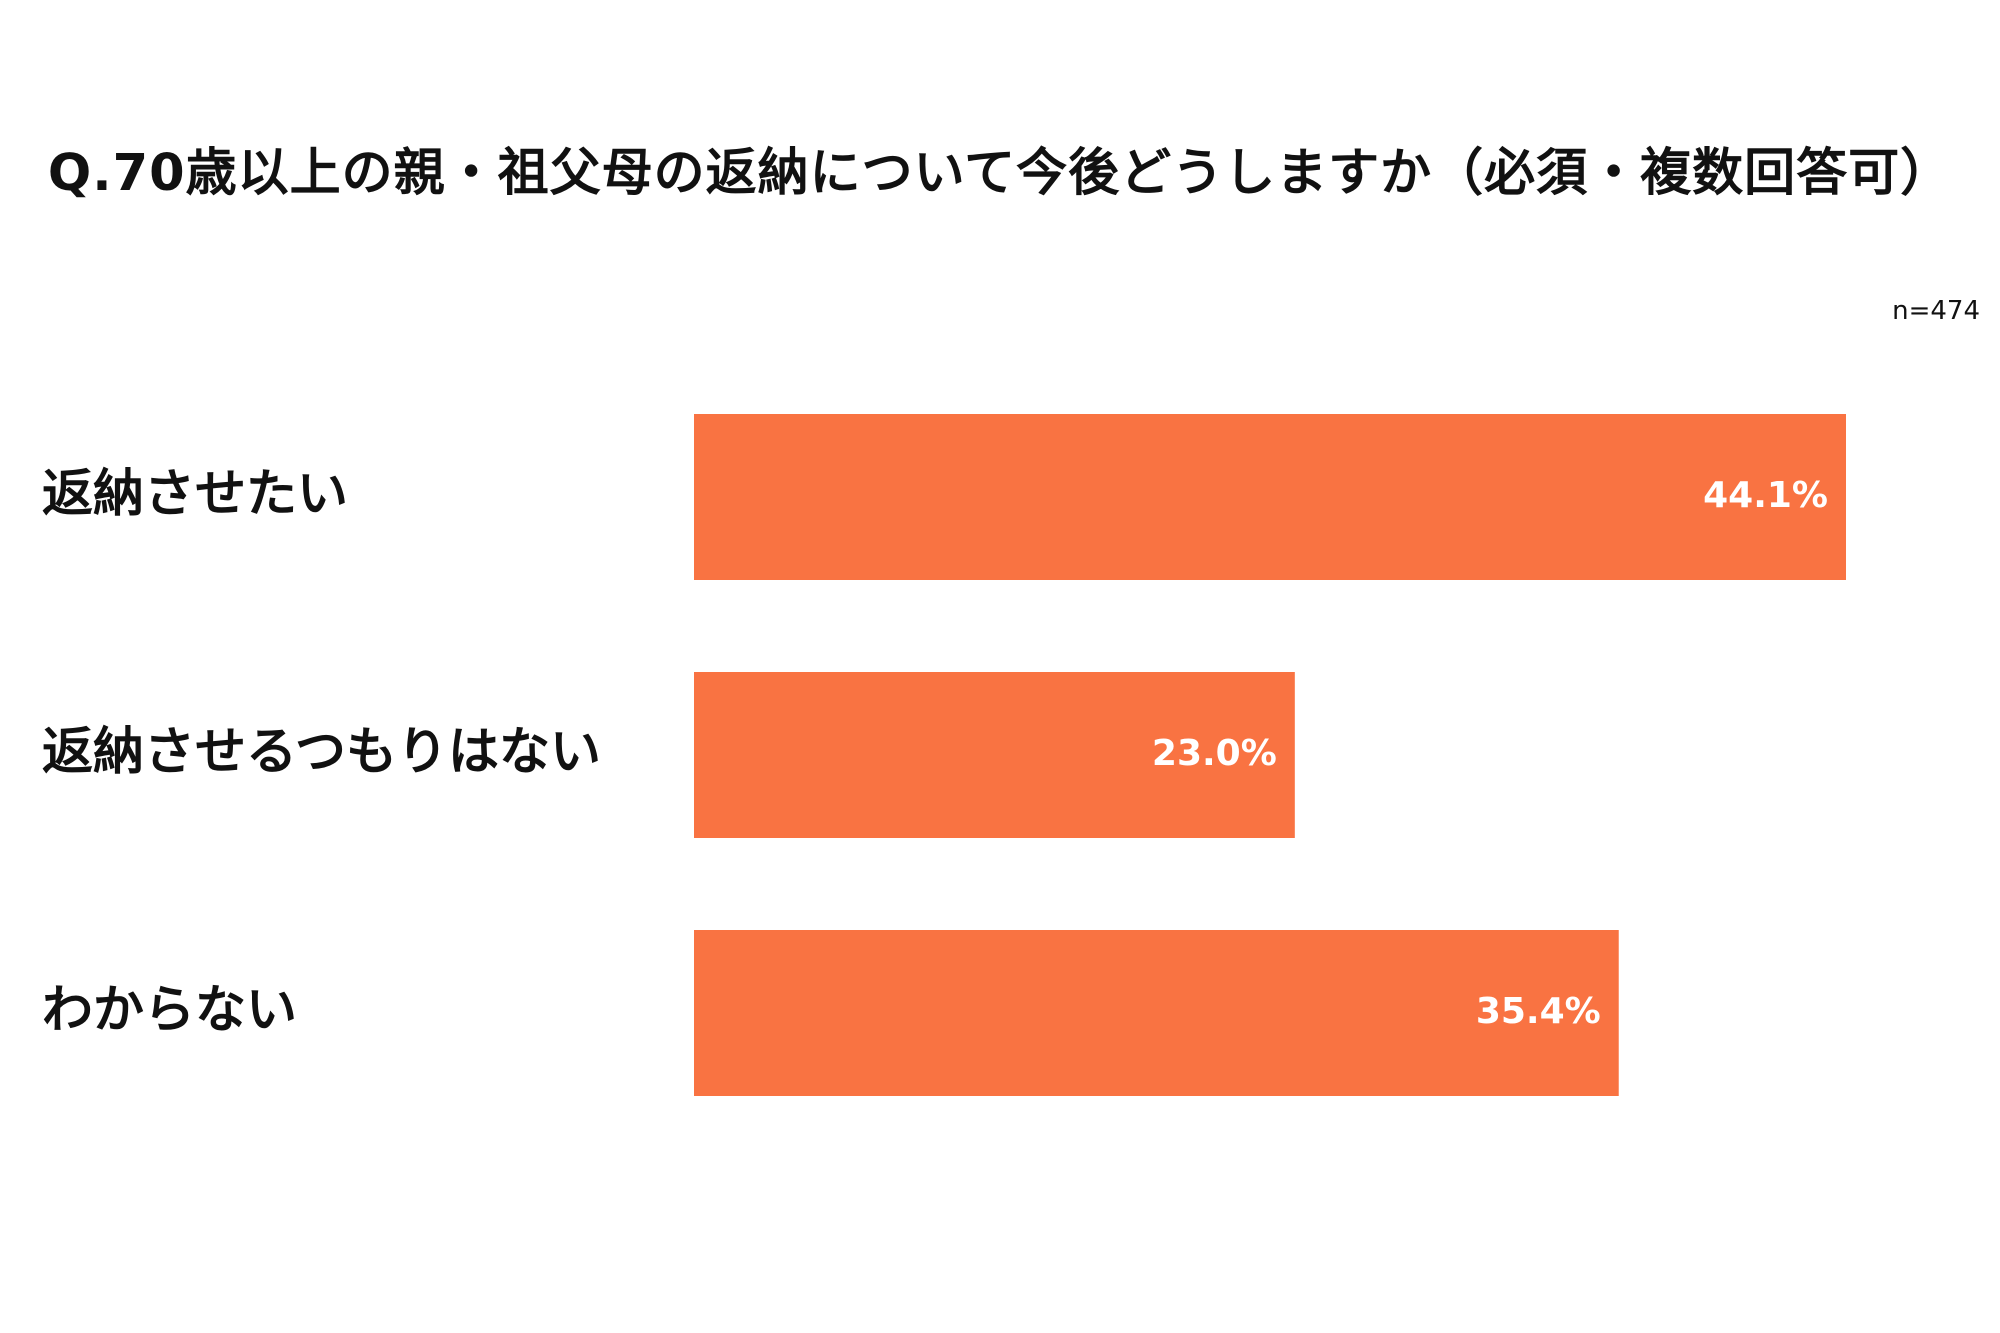 This screenshot has width=2000, height=1333. Describe the element at coordinates (195, 494) in the screenshot. I see `category-label-1: 返納させたい` at that location.